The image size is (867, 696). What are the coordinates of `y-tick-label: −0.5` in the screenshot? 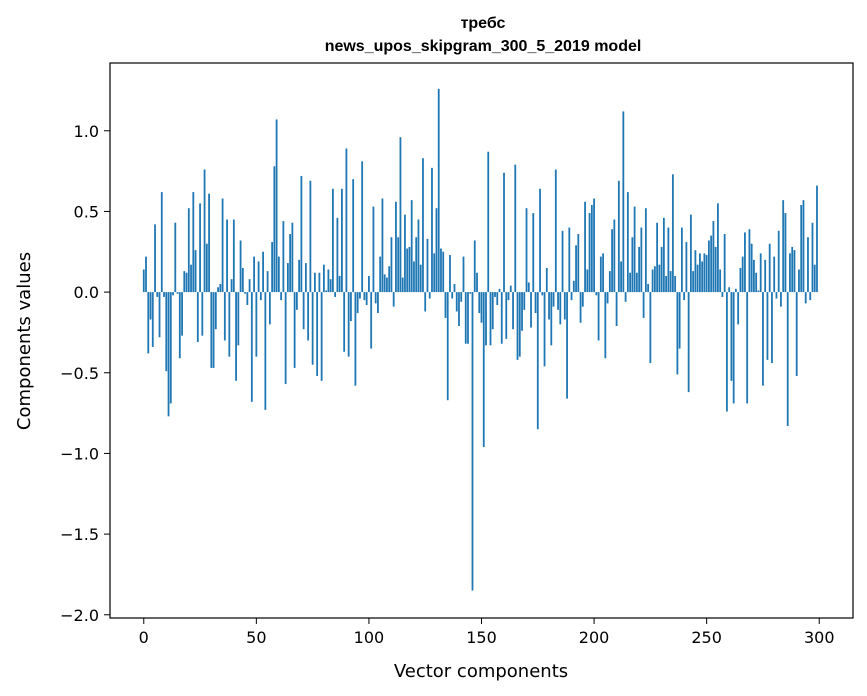 It's located at (79, 373).